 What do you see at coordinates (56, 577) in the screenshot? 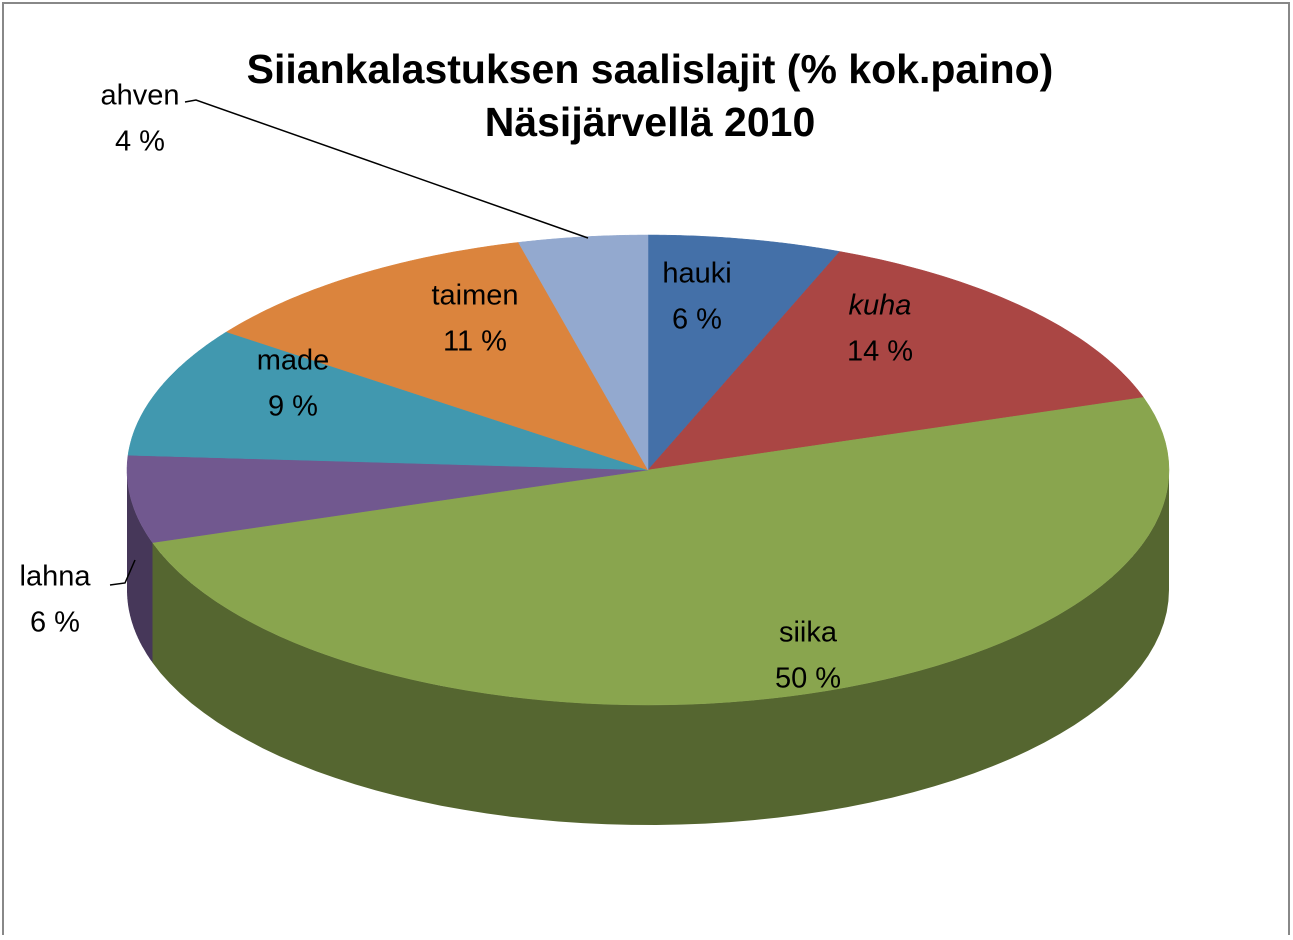
I see `category-label: lahna` at bounding box center [56, 577].